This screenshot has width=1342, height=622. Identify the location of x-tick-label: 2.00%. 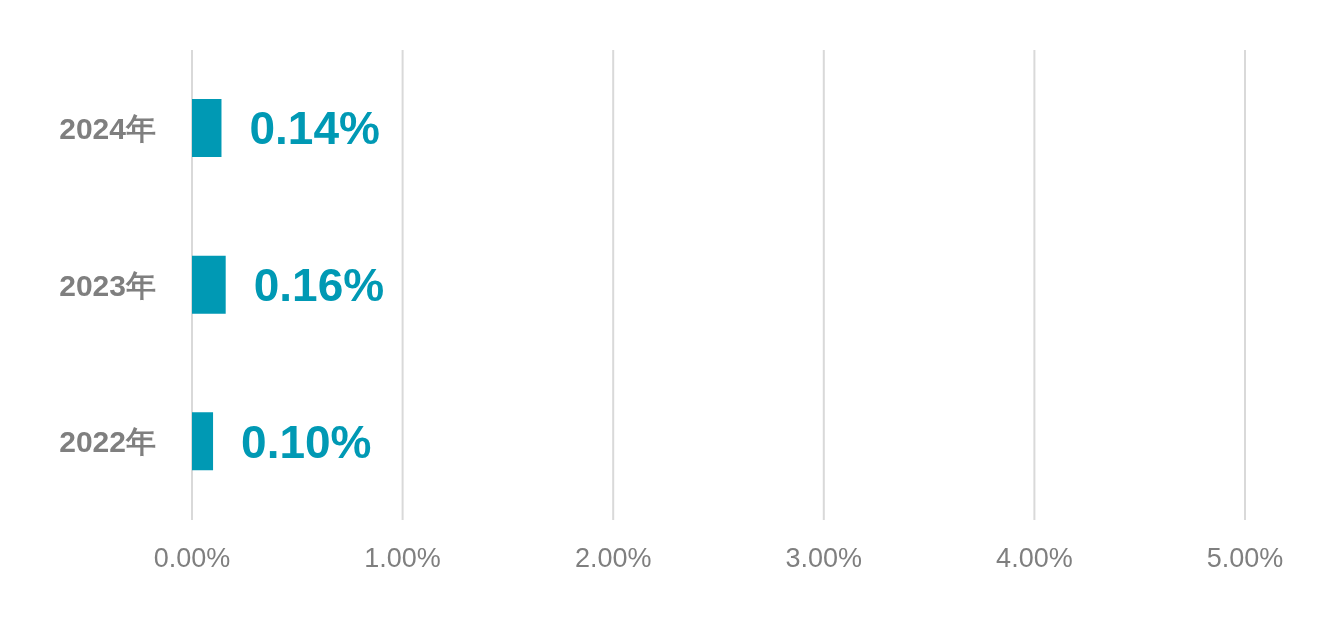
(613, 558).